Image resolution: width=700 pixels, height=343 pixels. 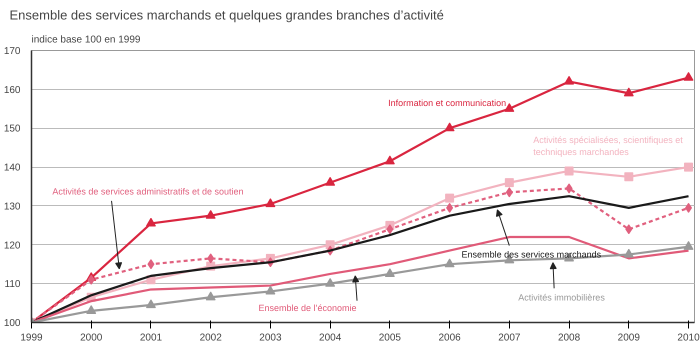 I want to click on x-tick-label: 2008, so click(x=569, y=337).